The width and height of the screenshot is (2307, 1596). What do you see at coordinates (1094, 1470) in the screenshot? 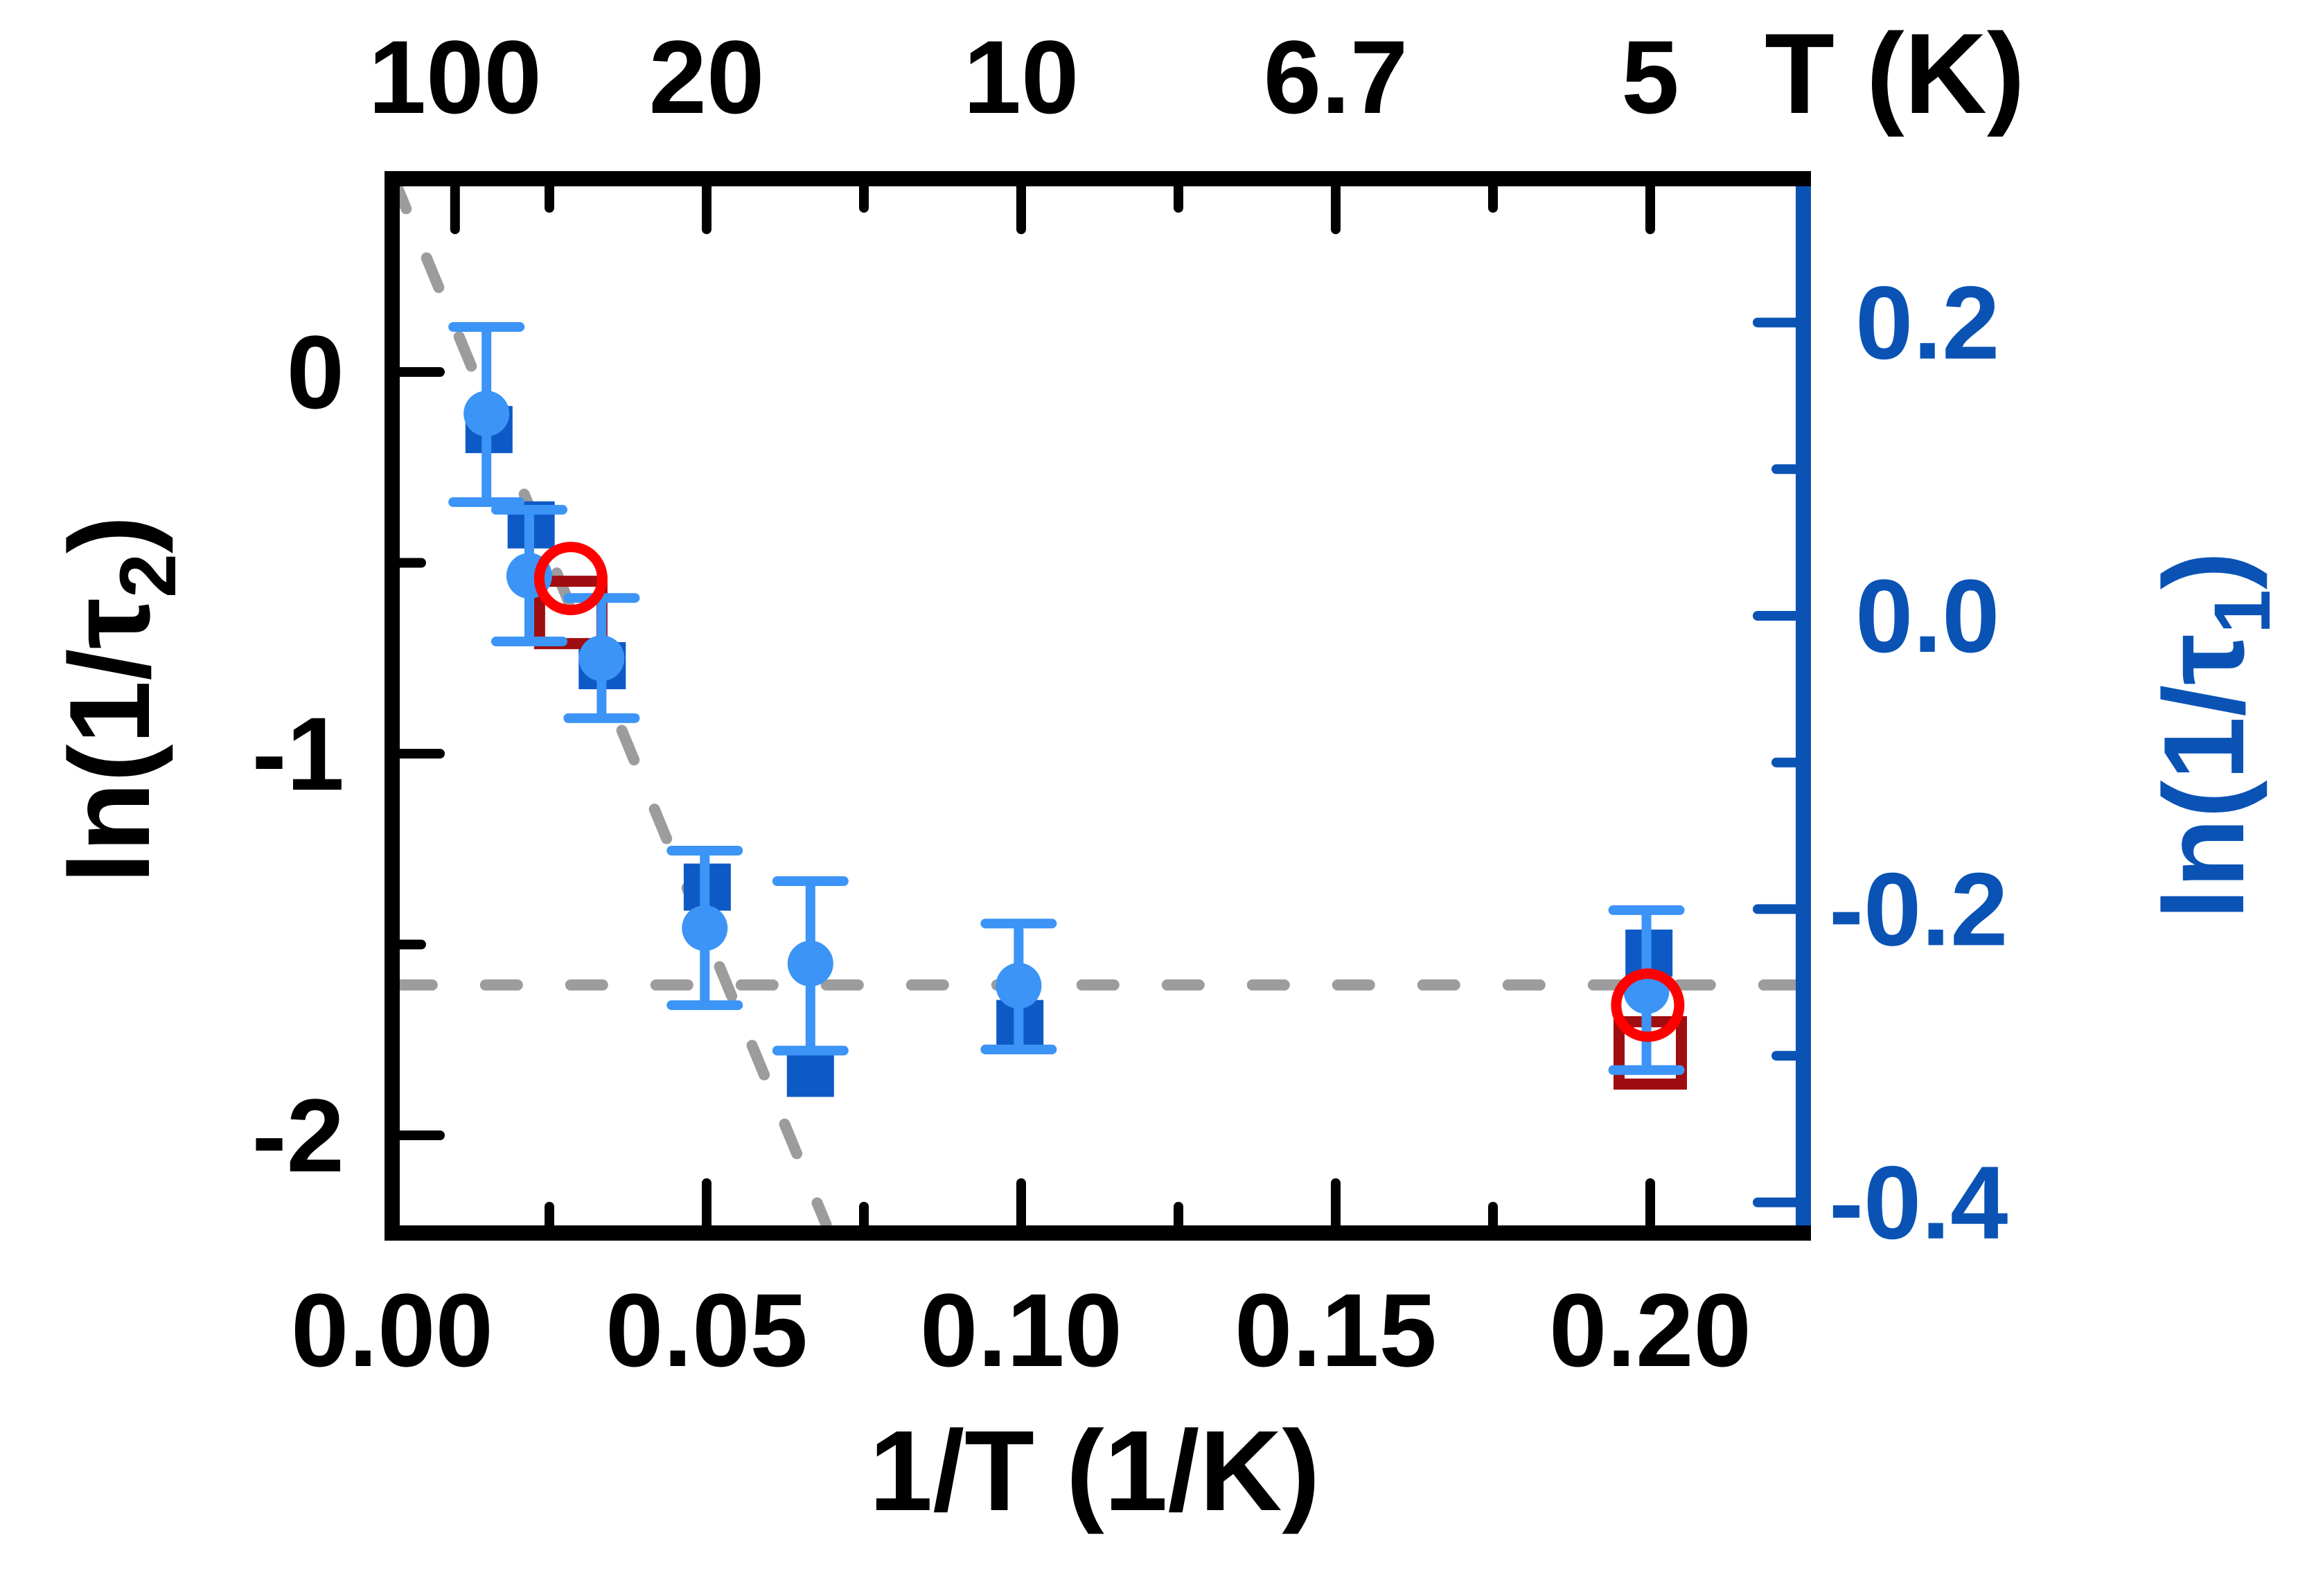
I see `x-axis-title: 1/T (1/K)` at bounding box center [1094, 1470].